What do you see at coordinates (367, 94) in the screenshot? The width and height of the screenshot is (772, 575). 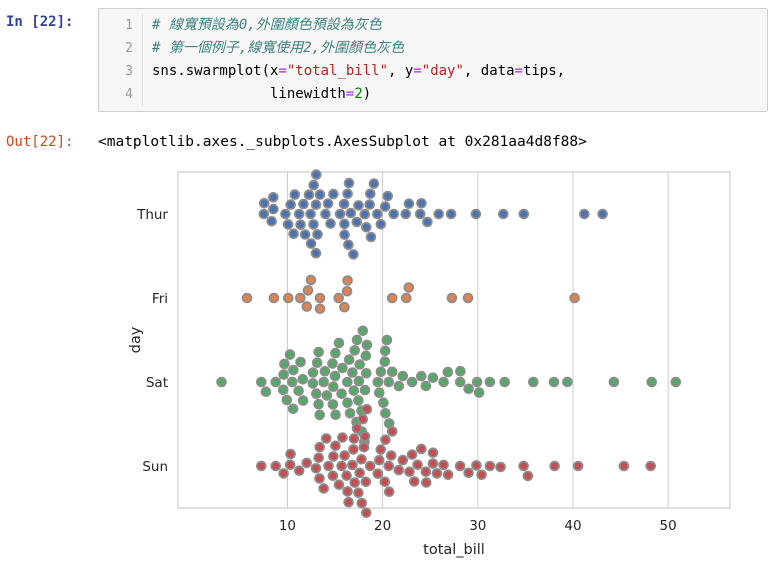 I see `code-token-plain: )` at bounding box center [367, 94].